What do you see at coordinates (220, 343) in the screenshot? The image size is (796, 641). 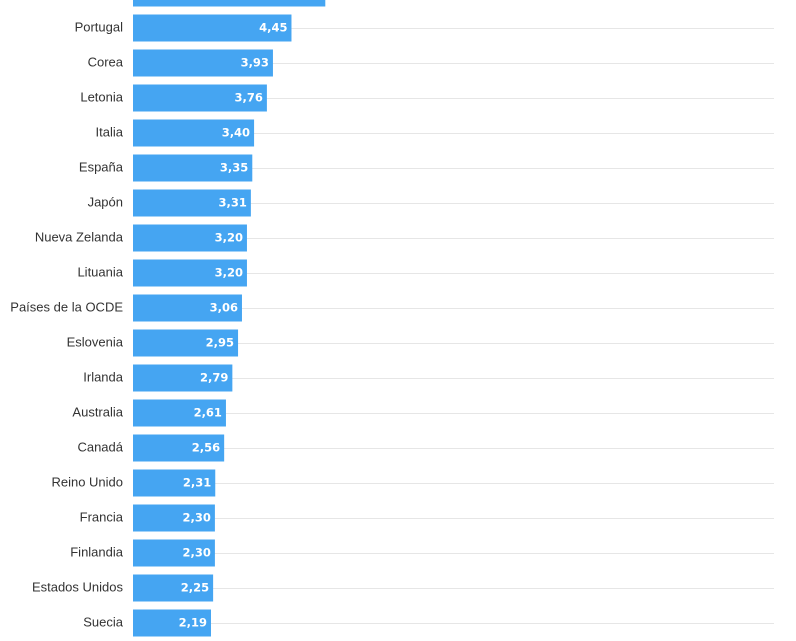 I see `value-label: 2,95` at bounding box center [220, 343].